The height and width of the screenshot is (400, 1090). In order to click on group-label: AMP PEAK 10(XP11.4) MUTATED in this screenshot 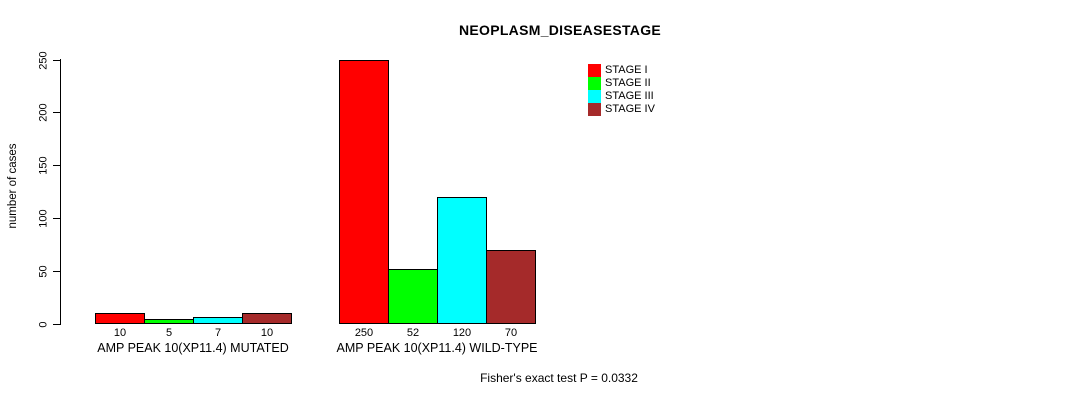, I will do `click(193, 348)`.